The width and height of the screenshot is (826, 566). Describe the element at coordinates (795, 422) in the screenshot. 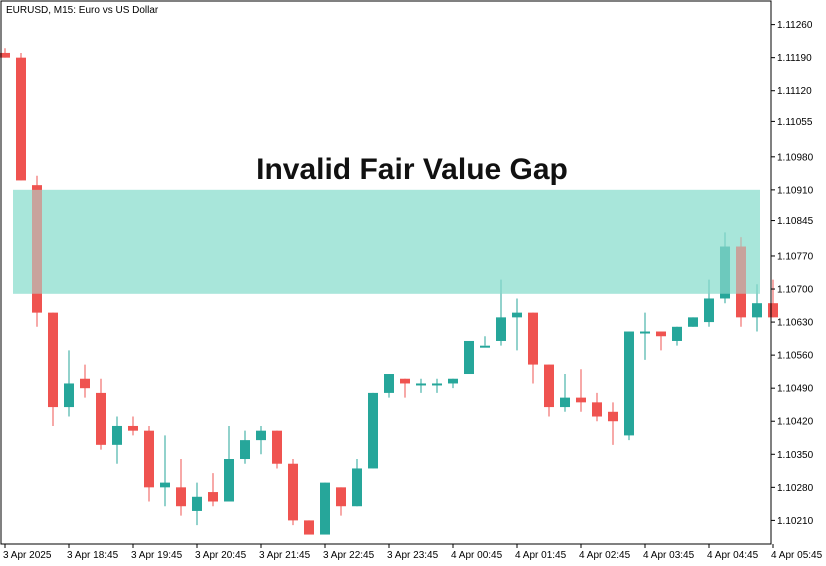

I see `price-tick-label: 1.10420` at that location.